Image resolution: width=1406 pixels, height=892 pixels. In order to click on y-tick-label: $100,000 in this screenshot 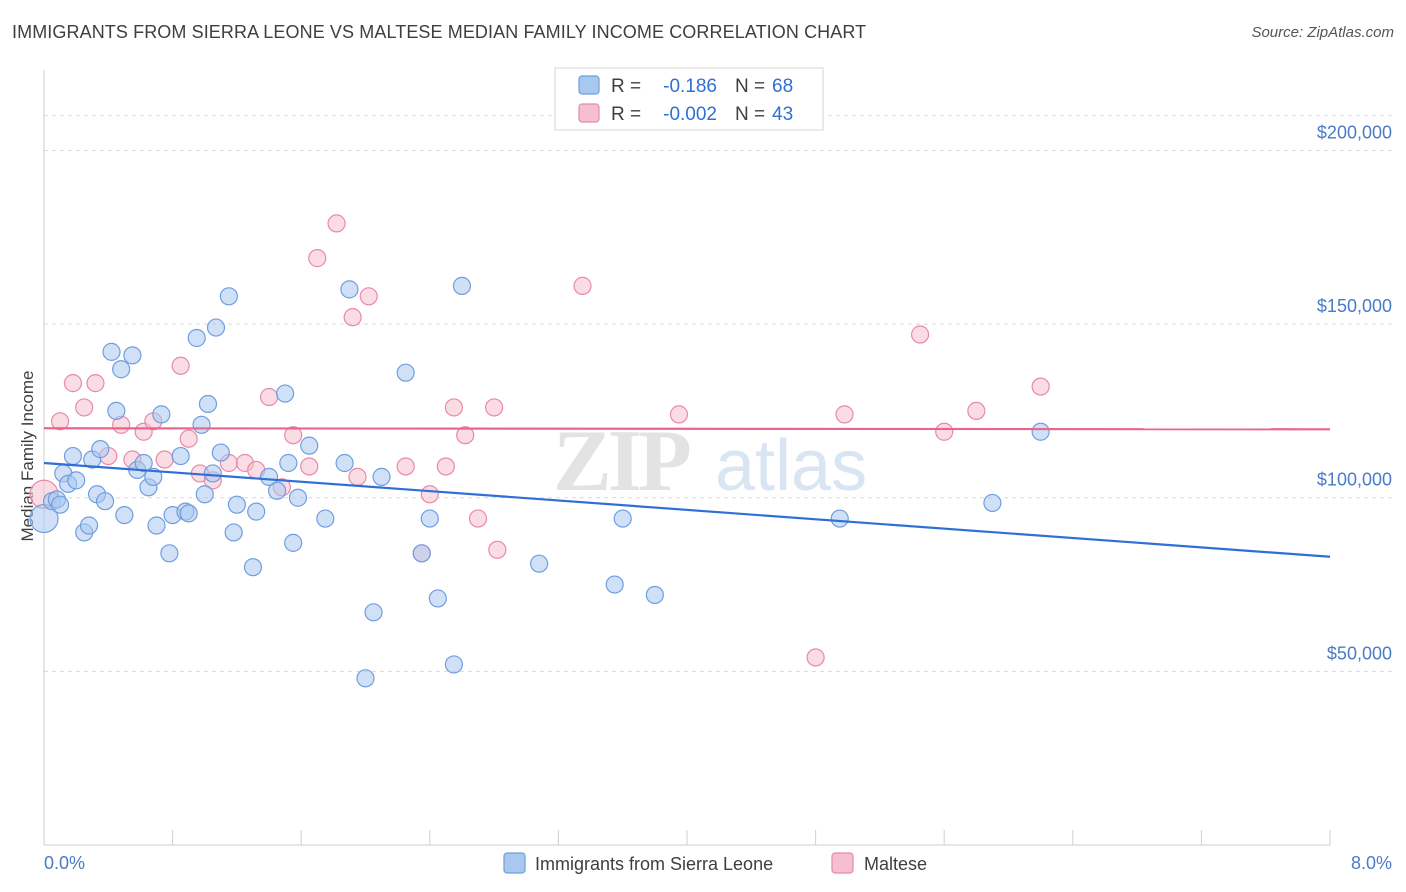, I will do `click(1354, 480)`.